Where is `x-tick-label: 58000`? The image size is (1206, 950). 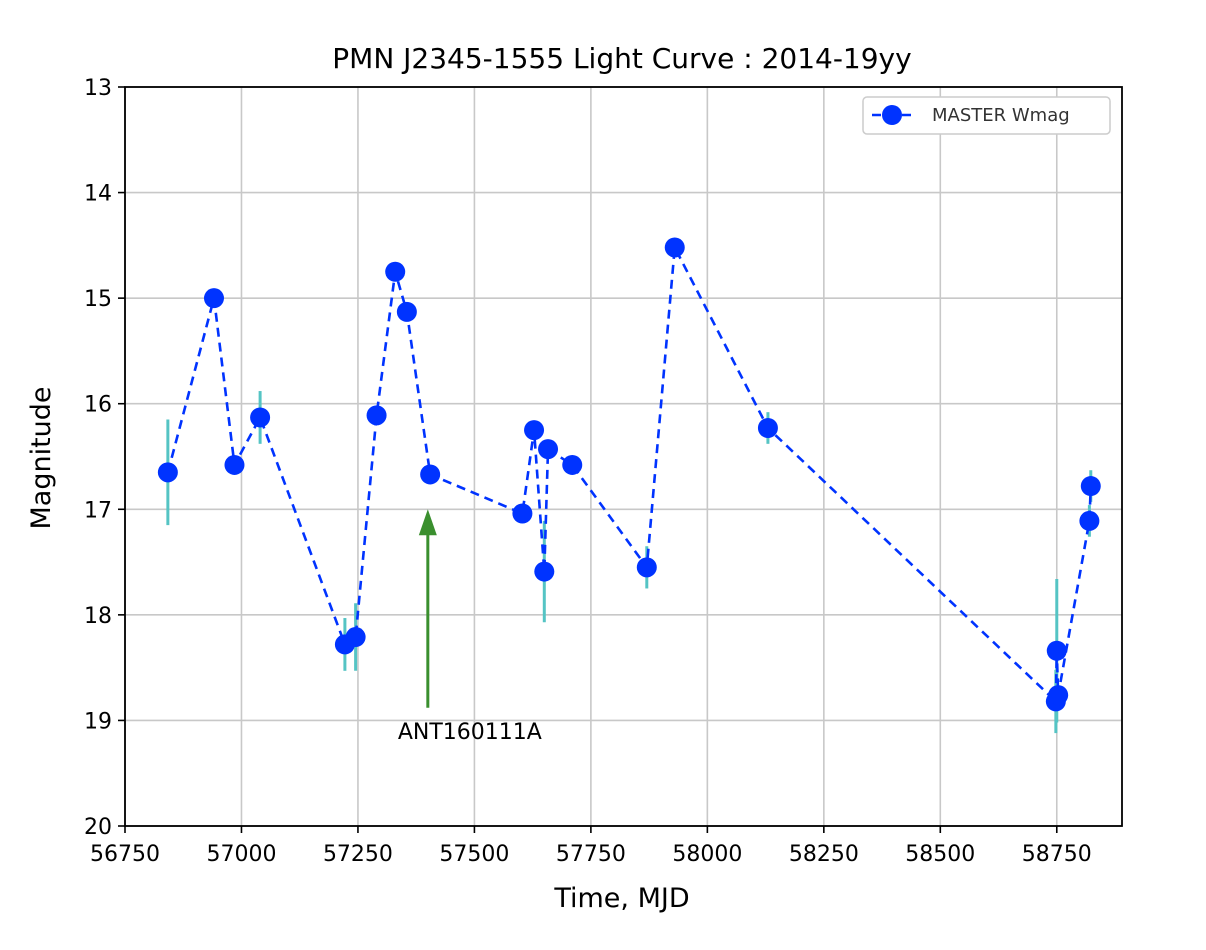 x-tick-label: 58000 is located at coordinates (707, 854).